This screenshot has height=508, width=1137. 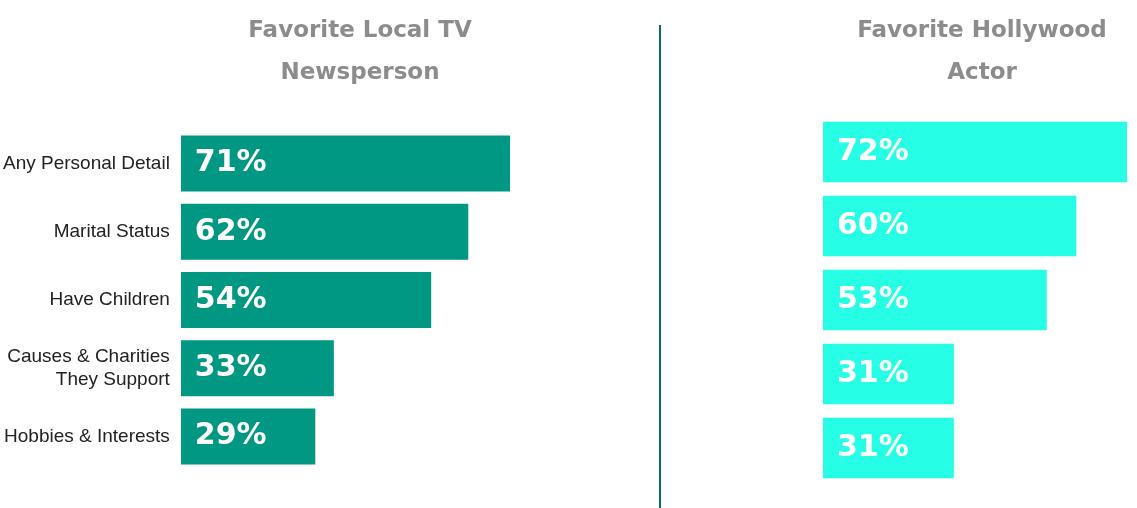 What do you see at coordinates (230, 229) in the screenshot?
I see `data-label: 62%` at bounding box center [230, 229].